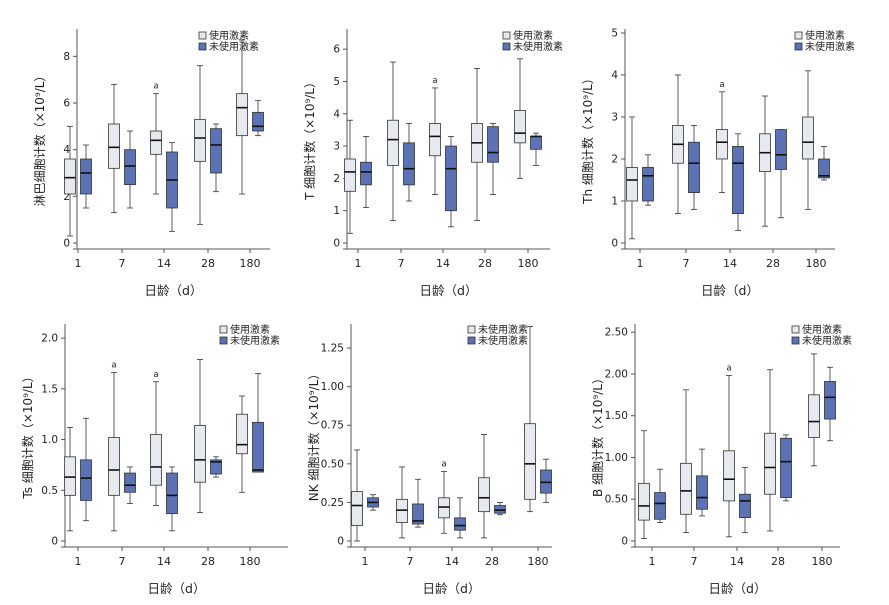  Describe the element at coordinates (332, 426) in the screenshot. I see `y-tick-label: 0.75` at that location.